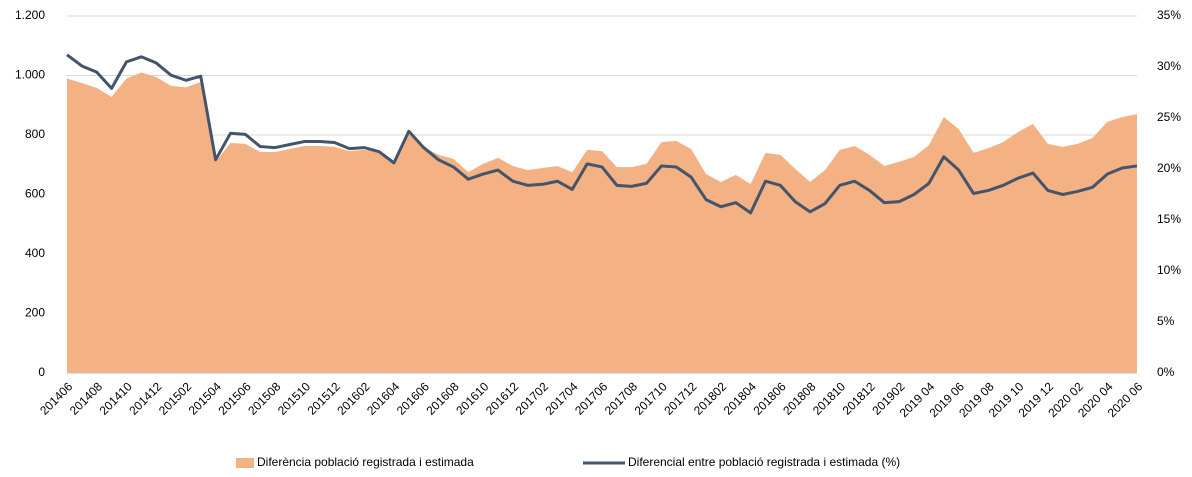  I want to click on y2-tick-label: 25%, so click(1169, 117).